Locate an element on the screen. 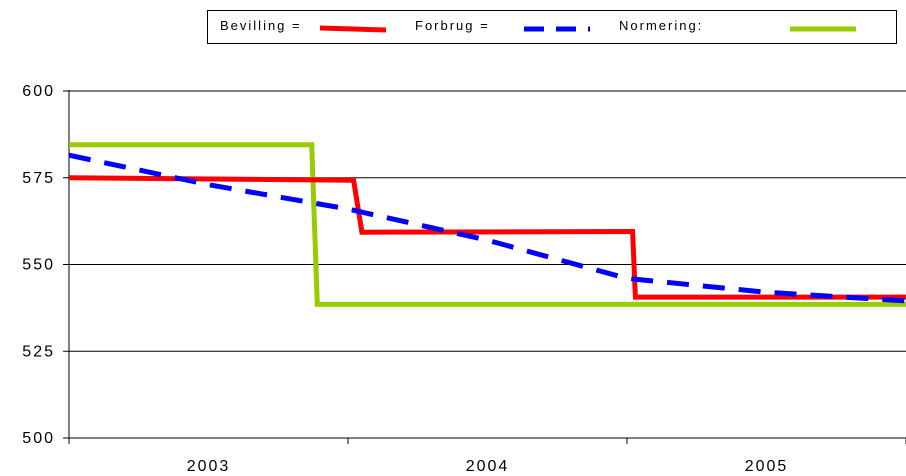  y-tick-label: 575 is located at coordinates (38, 178).